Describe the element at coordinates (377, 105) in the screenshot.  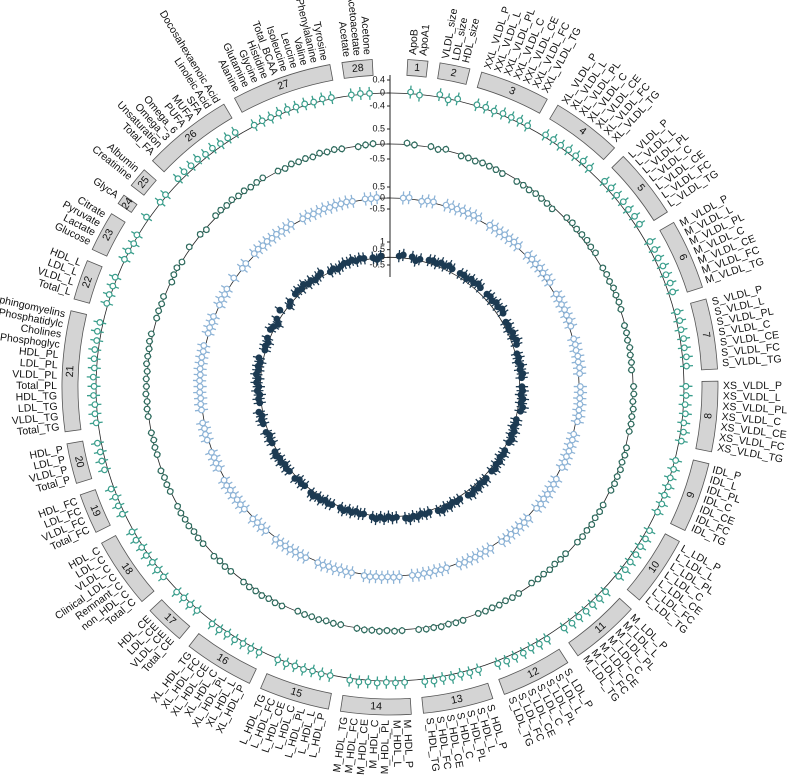
I see `axis-tick-label: -0.4` at that location.